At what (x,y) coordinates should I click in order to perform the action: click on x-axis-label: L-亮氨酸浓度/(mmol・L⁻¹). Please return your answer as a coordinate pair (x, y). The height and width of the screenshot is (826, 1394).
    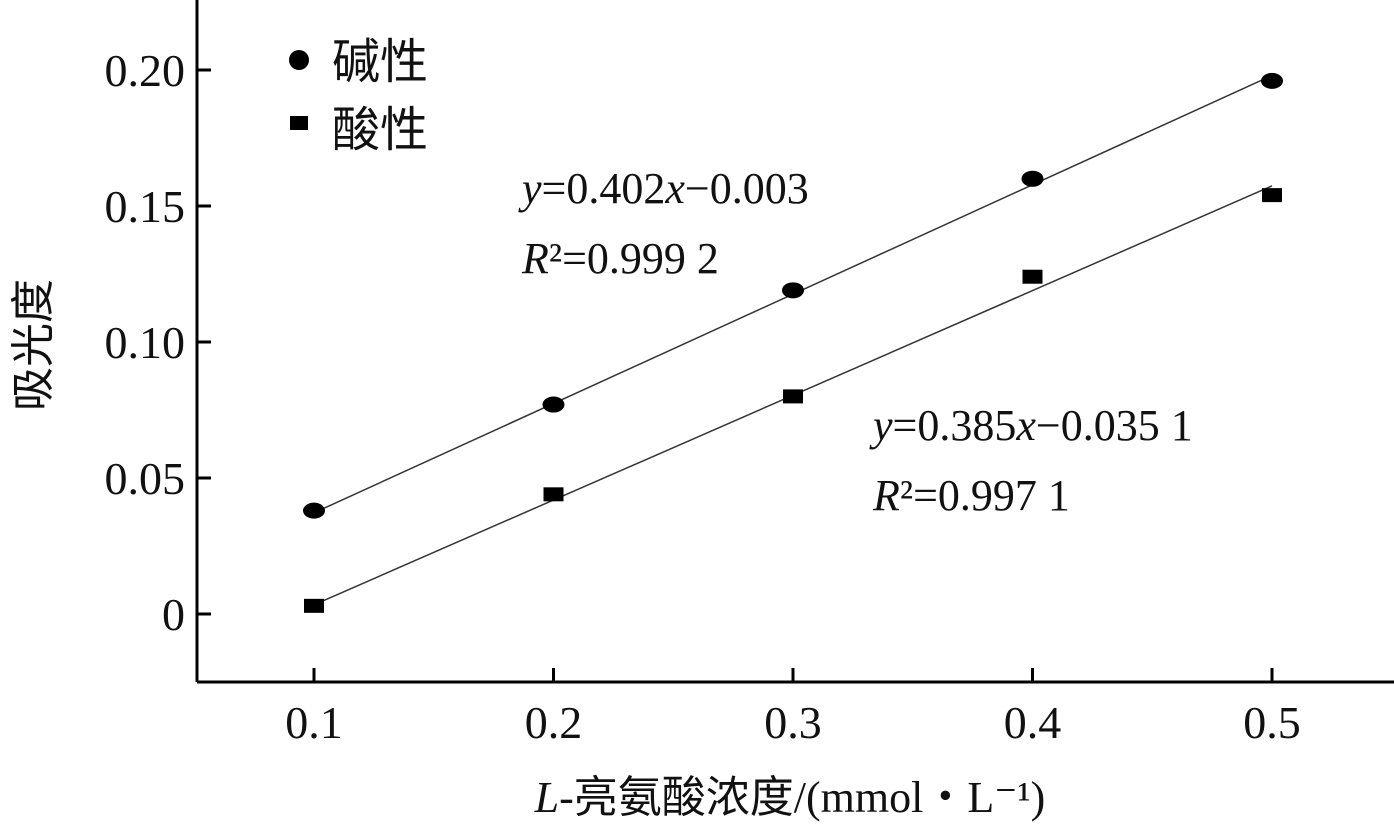
    Looking at the image, I should click on (790, 797).